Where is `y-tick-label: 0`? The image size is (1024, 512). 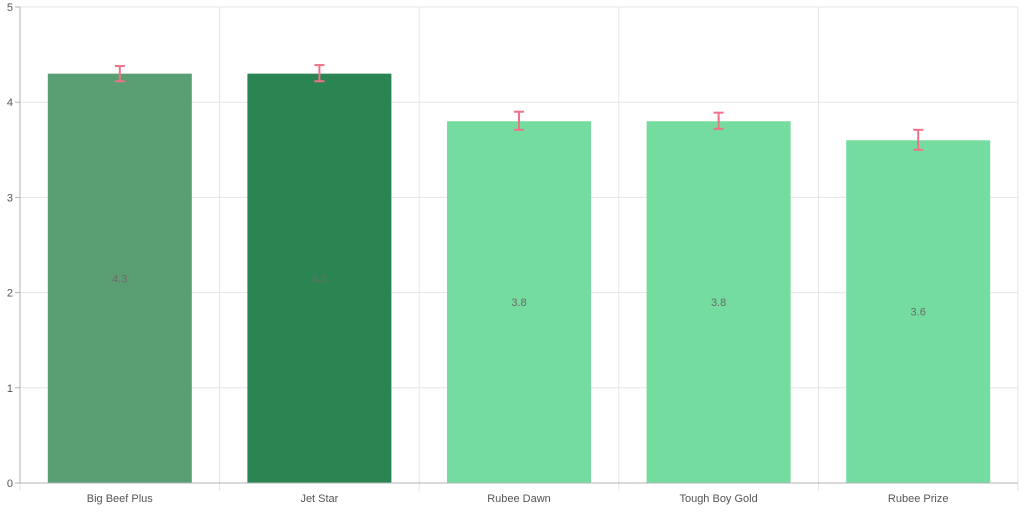 y-tick-label: 0 is located at coordinates (10, 484).